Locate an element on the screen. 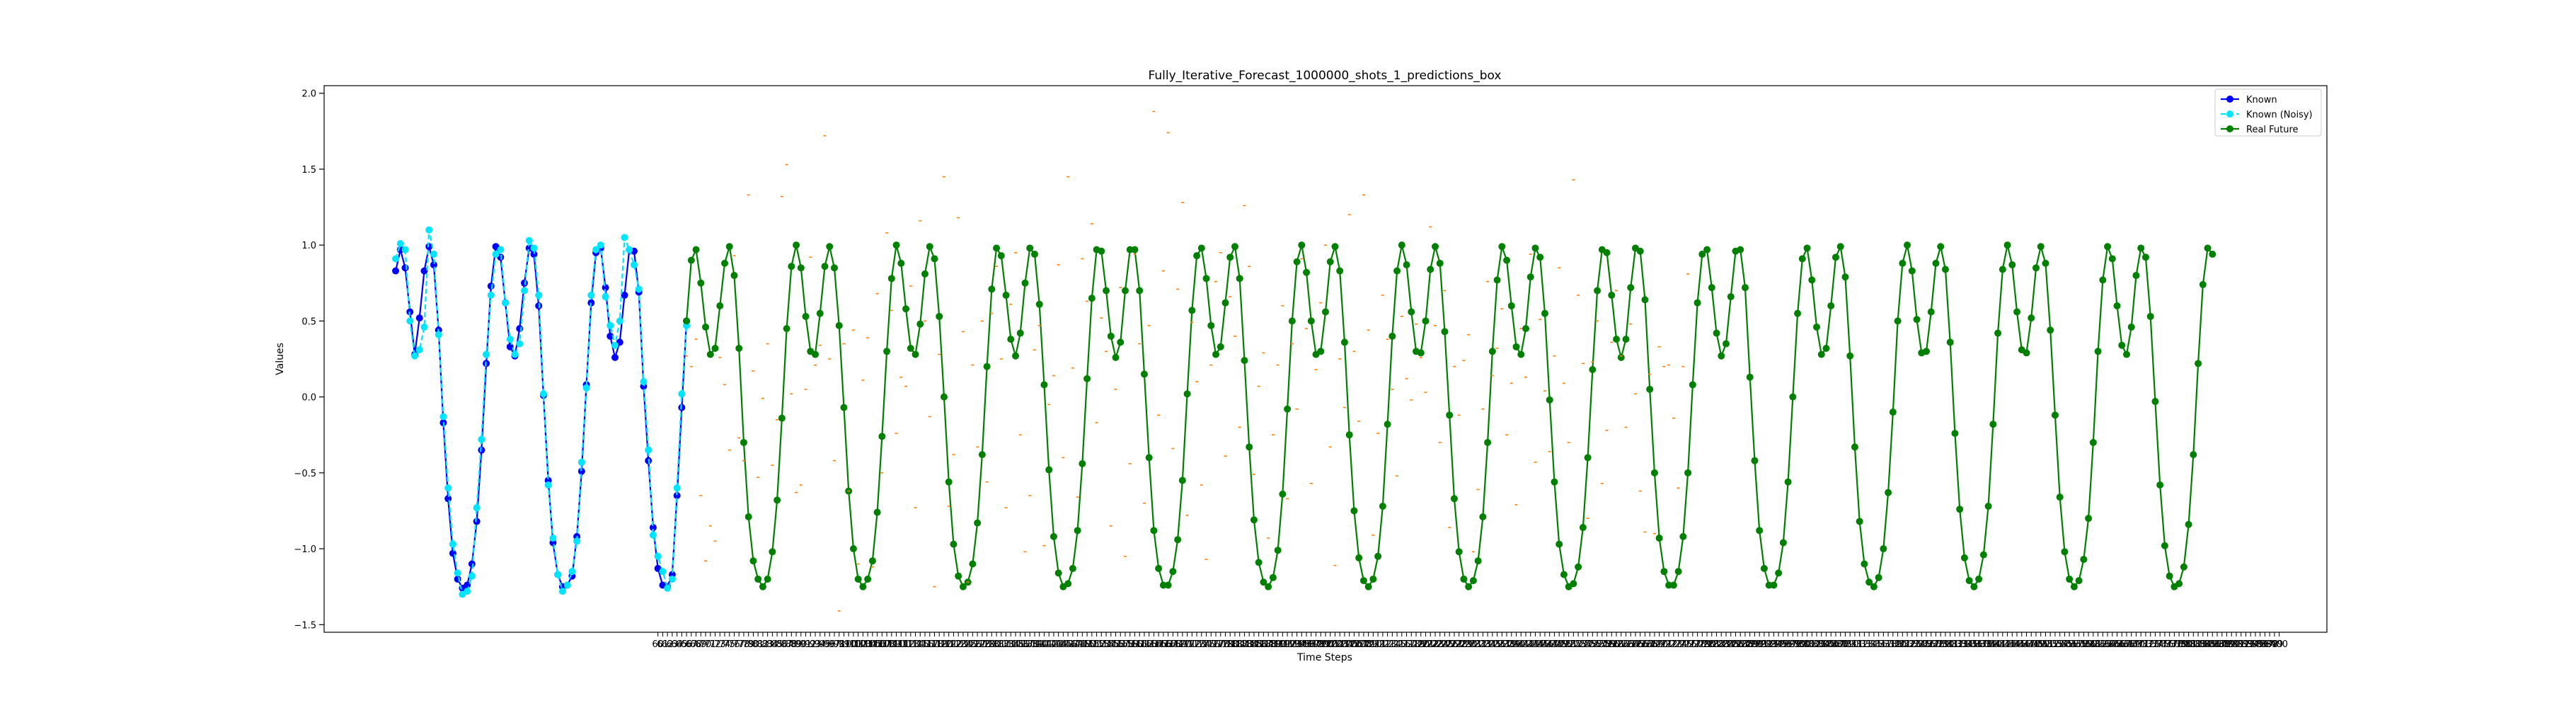  x-tick-label: 156 is located at coordinates (1116, 644).